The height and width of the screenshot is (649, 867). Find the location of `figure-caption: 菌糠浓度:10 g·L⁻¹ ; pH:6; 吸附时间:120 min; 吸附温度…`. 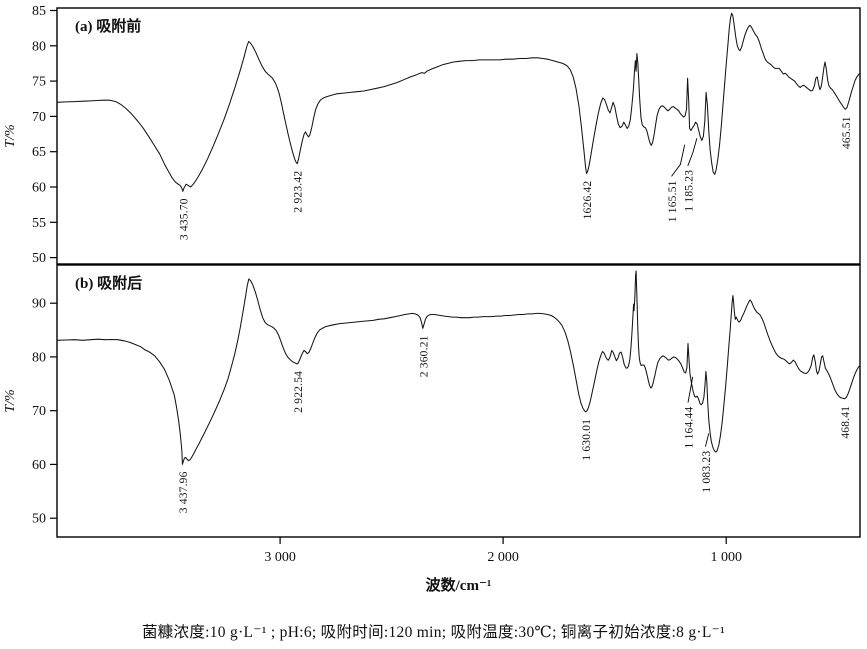

figure-caption: 菌糠浓度:10 g·L⁻¹ ; pH:6; 吸附时间:120 min; 吸附温度… is located at coordinates (433, 632).